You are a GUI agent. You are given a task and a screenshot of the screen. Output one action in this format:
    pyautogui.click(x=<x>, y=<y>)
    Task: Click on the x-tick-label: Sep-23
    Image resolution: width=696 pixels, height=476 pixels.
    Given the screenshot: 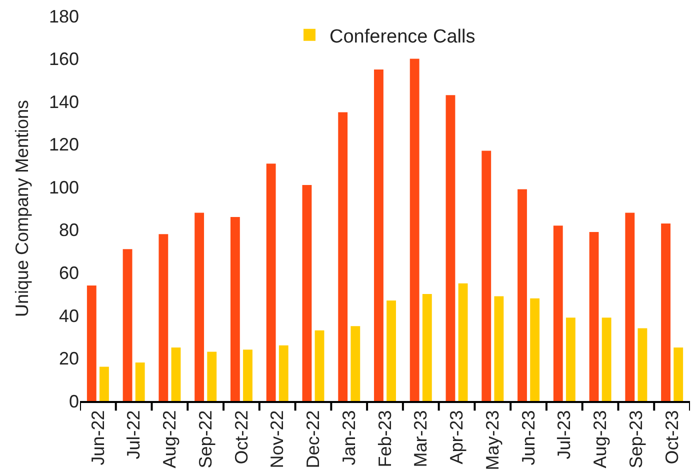 What is the action you would take?
    pyautogui.click(x=636, y=439)
    